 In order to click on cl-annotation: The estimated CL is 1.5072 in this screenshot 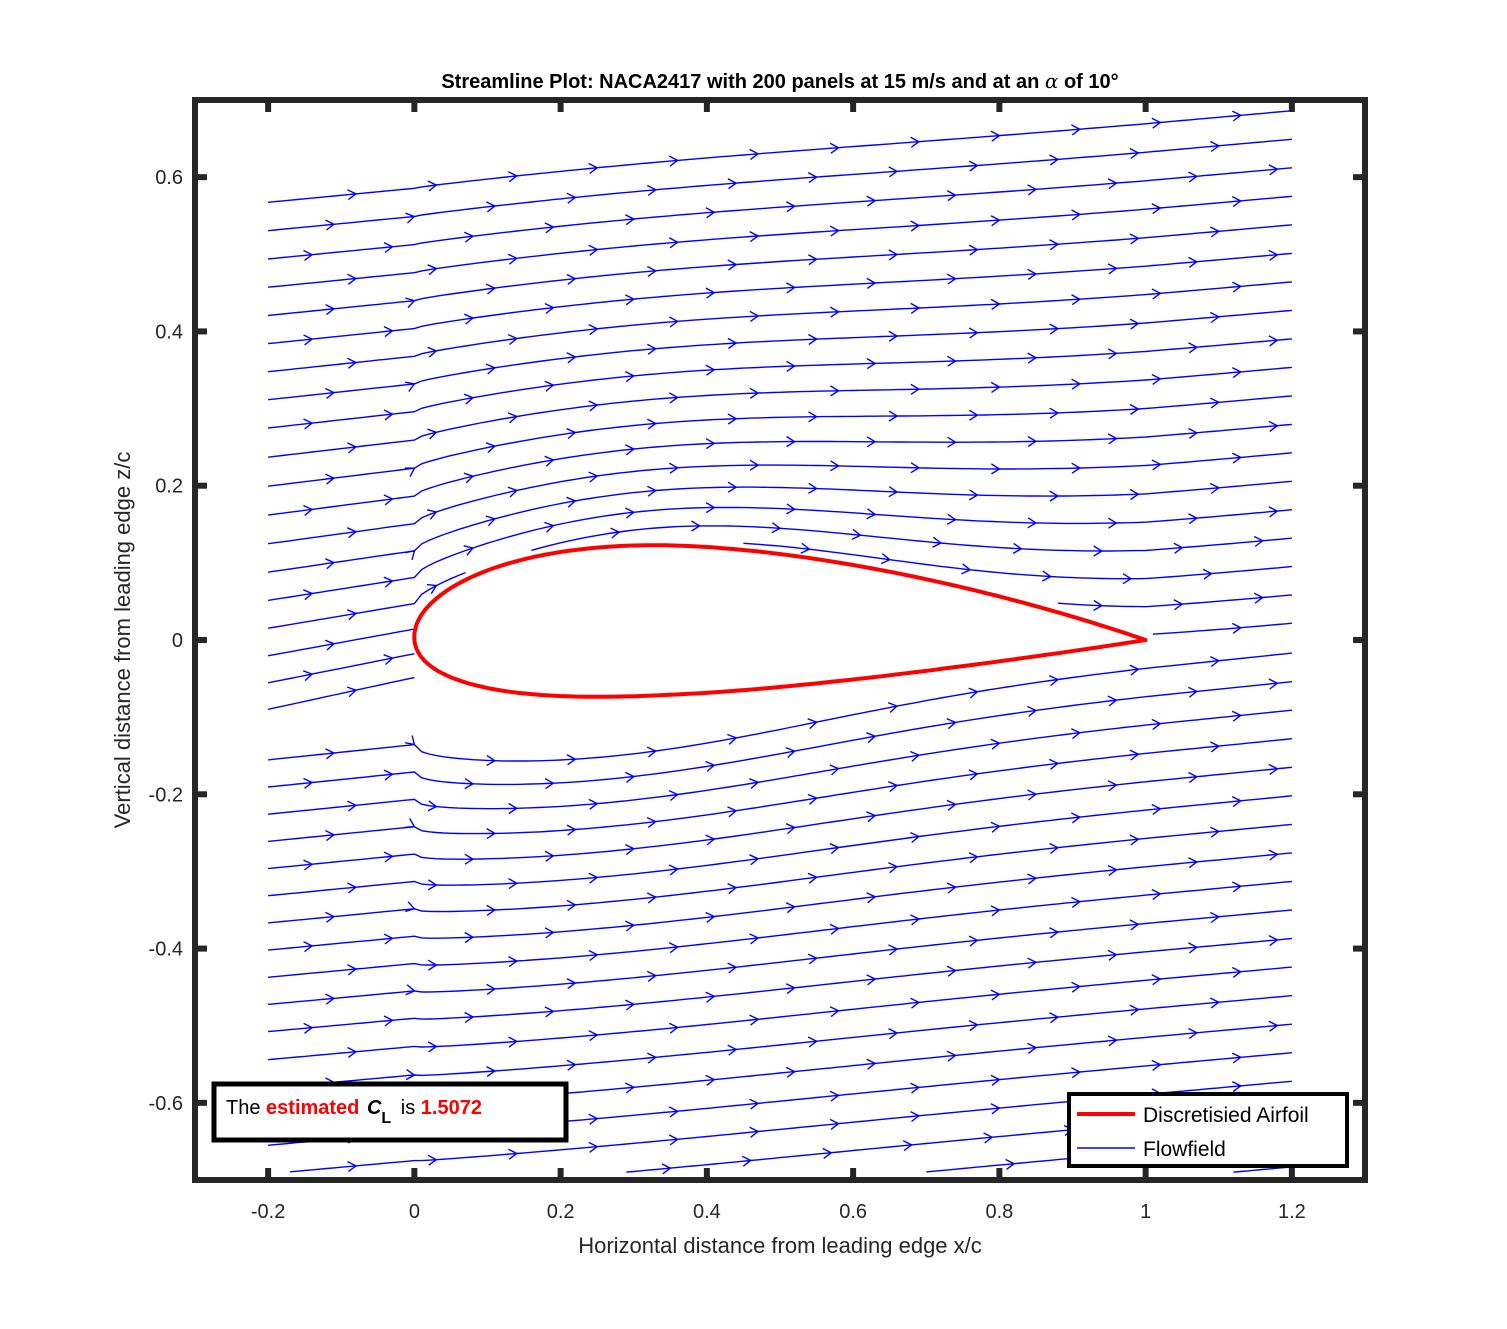, I will do `click(390, 1112)`.